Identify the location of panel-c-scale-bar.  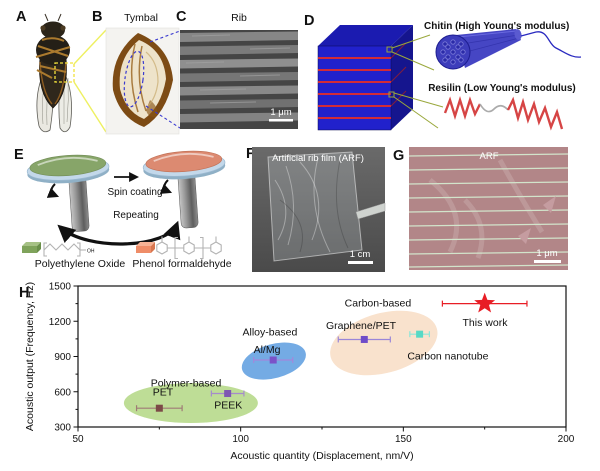
(281, 120).